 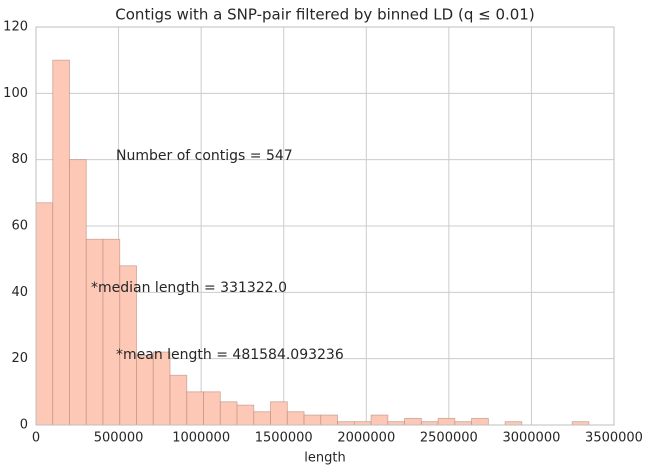 I want to click on y-tick-label: 20, so click(x=19, y=358).